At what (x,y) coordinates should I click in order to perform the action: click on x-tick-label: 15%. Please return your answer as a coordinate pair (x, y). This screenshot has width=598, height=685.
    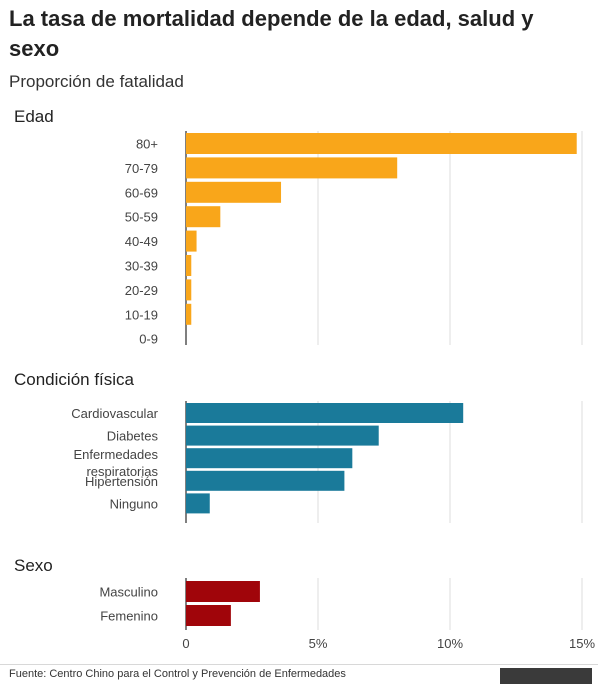
    Looking at the image, I should click on (582, 643).